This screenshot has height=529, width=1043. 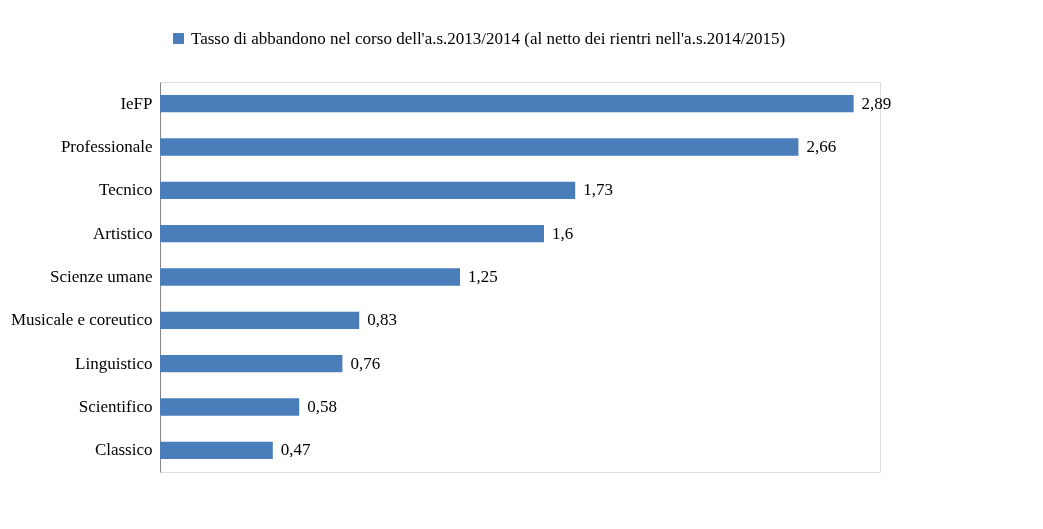 I want to click on data-label: 0,76, so click(x=365, y=363).